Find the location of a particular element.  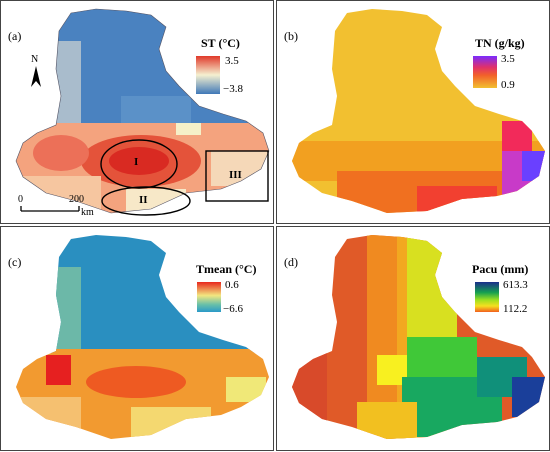

scale-unit: km is located at coordinates (87, 212).